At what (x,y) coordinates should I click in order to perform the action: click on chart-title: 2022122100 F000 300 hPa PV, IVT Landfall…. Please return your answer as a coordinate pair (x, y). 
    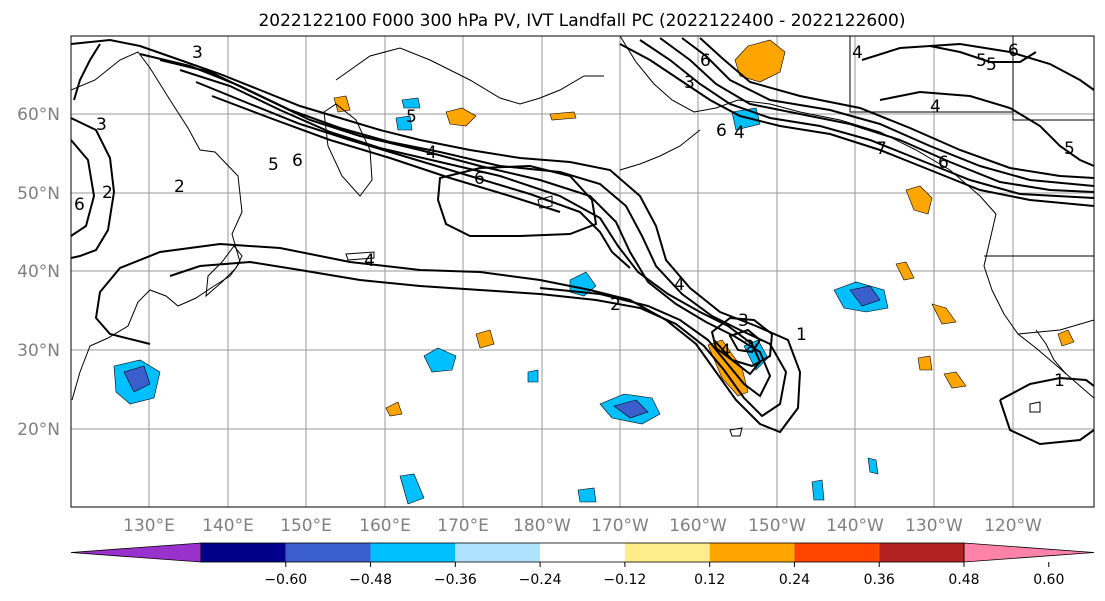
    Looking at the image, I should click on (581, 21).